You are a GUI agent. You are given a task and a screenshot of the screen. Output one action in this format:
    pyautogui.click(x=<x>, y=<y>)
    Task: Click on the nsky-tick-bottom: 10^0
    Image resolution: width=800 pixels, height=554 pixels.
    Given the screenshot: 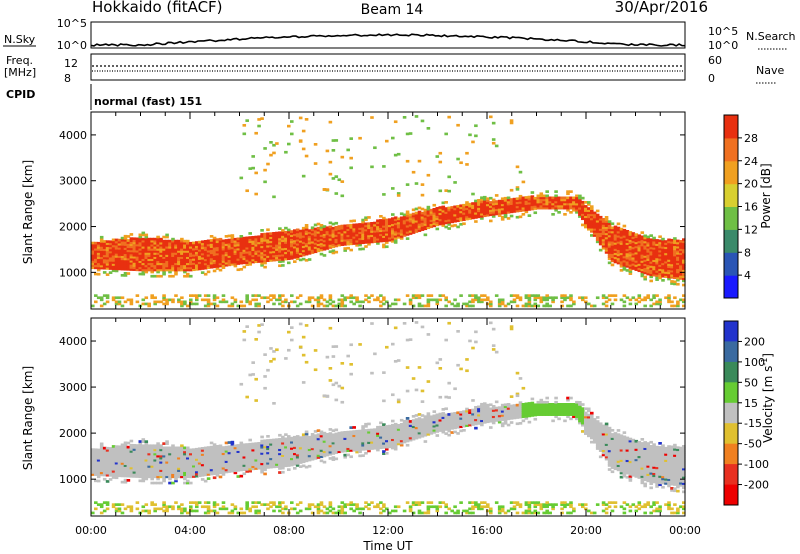 What is the action you would take?
    pyautogui.click(x=72, y=45)
    